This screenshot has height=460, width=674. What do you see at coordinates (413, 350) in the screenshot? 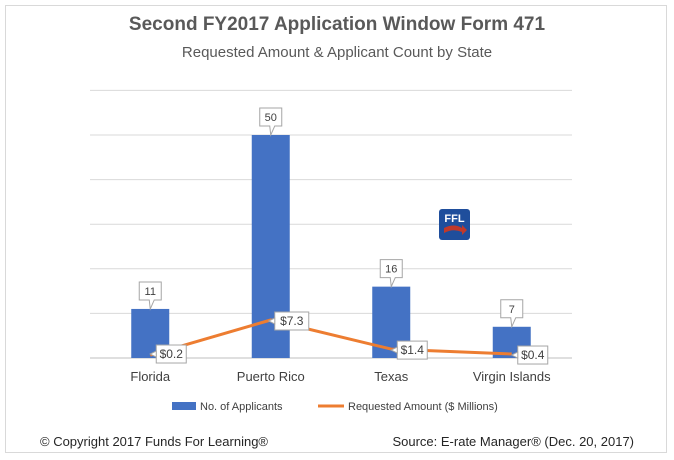
I see `line-value-label: $1.4` at bounding box center [413, 350].